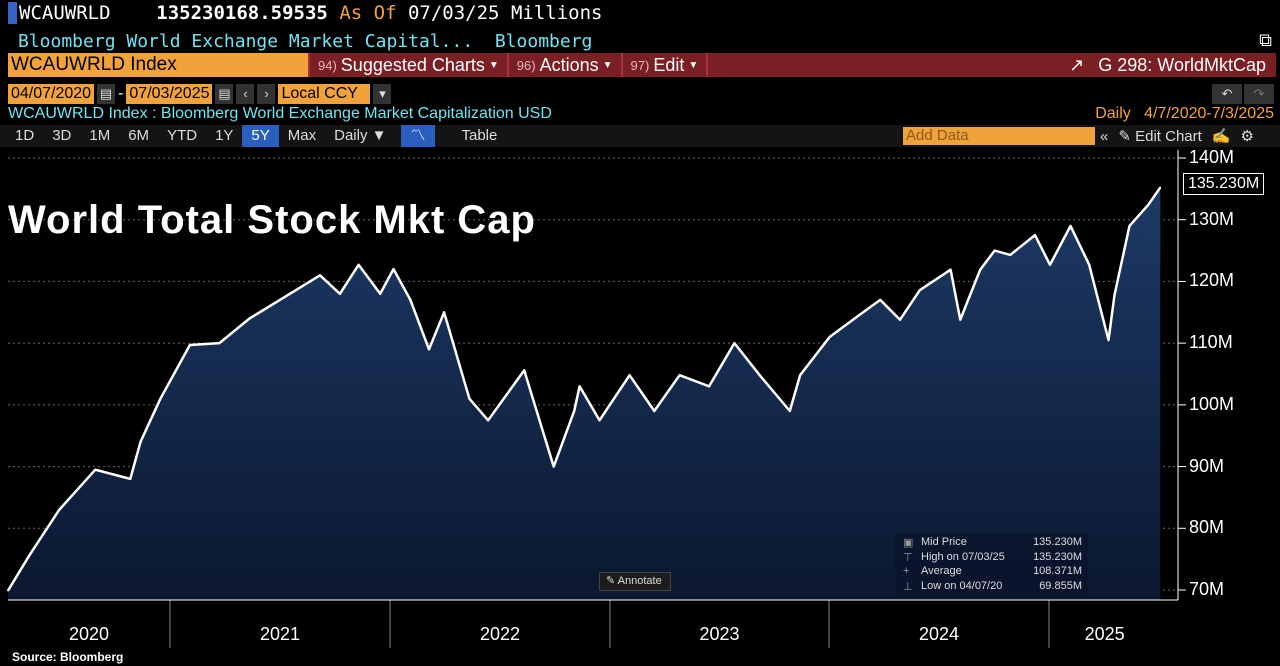 The width and height of the screenshot is (1280, 666). What do you see at coordinates (182, 135) in the screenshot?
I see `tab-ytd: YTD` at bounding box center [182, 135].